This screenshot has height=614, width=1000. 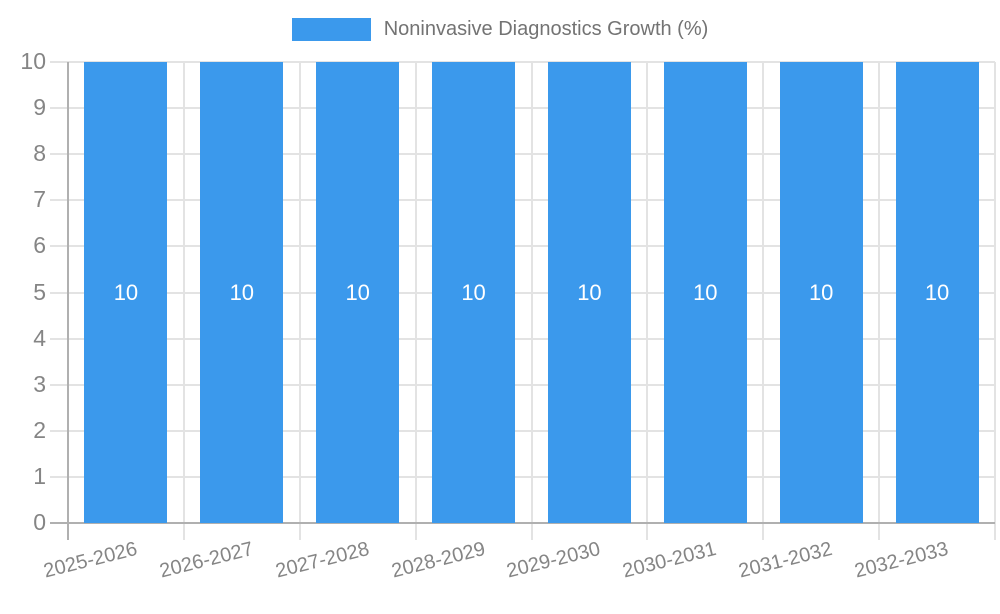 I want to click on y-tick-label: 2, so click(x=39, y=429).